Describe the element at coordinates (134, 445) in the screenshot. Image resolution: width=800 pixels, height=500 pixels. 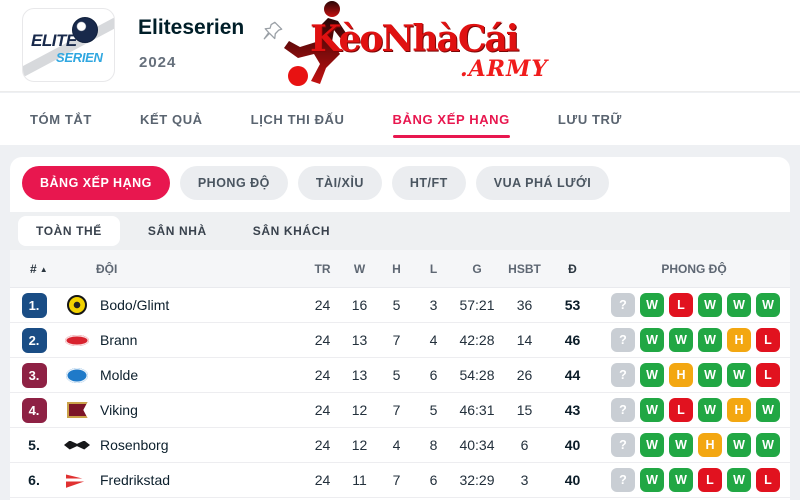
I see `team-name: Rosenborg` at that location.